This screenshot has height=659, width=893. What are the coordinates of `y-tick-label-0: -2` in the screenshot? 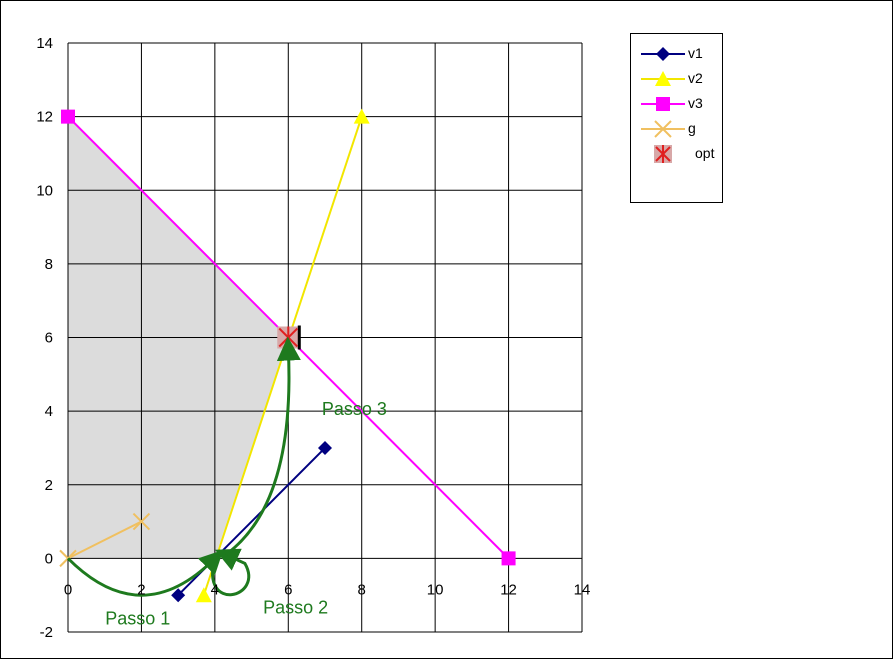 It's located at (46, 632).